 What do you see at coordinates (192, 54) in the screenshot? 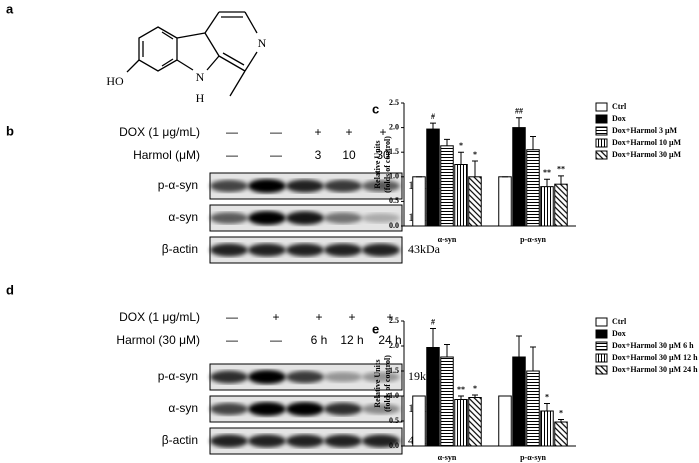
I see `structure` at bounding box center [192, 54].